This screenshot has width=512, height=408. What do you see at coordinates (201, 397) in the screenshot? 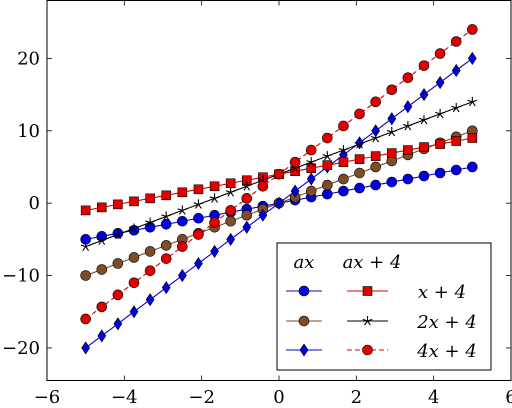
I see `x-tick-label: −2` at bounding box center [201, 397].